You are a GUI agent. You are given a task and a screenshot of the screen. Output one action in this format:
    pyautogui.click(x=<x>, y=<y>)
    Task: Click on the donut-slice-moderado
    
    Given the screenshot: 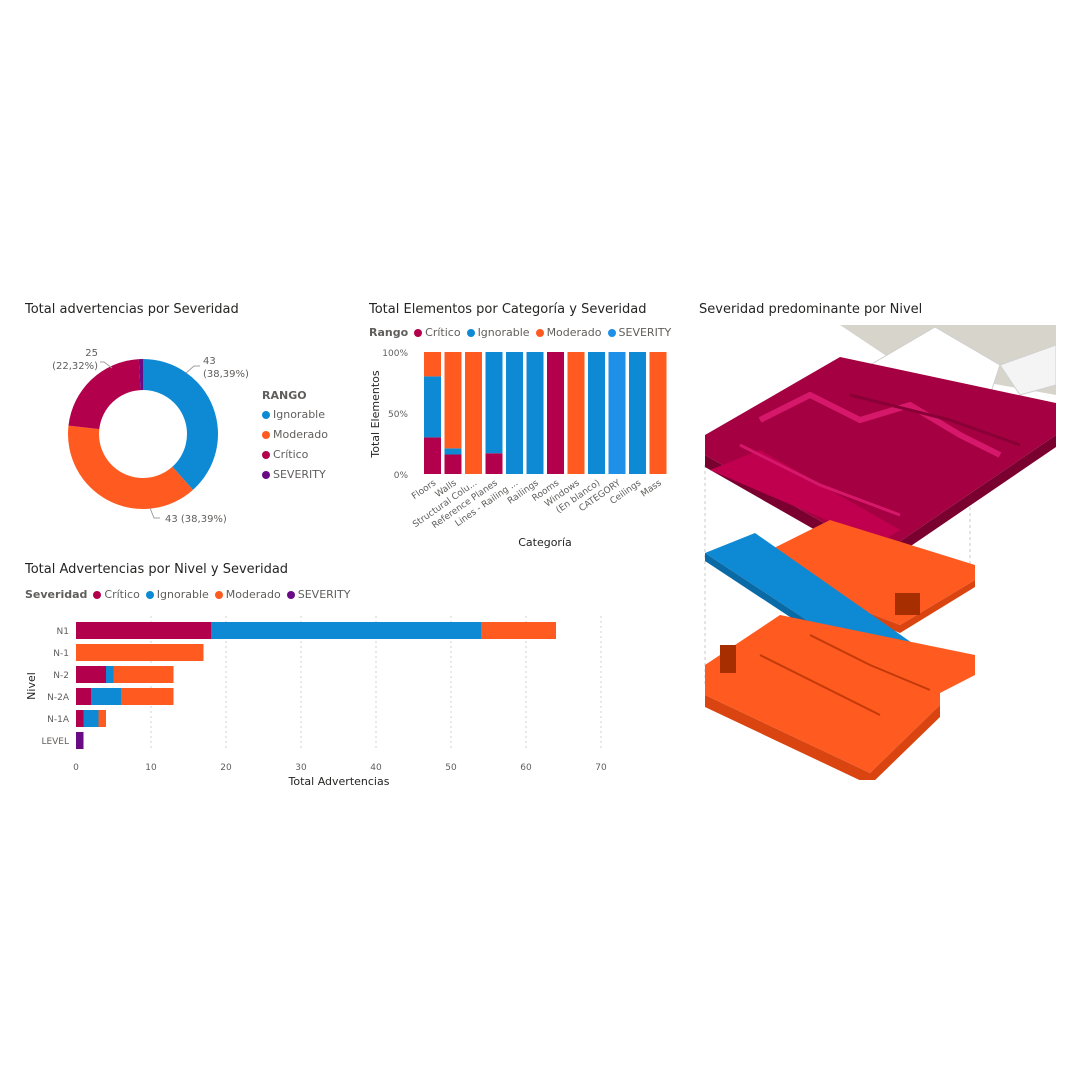 What is the action you would take?
    pyautogui.click(x=130, y=467)
    